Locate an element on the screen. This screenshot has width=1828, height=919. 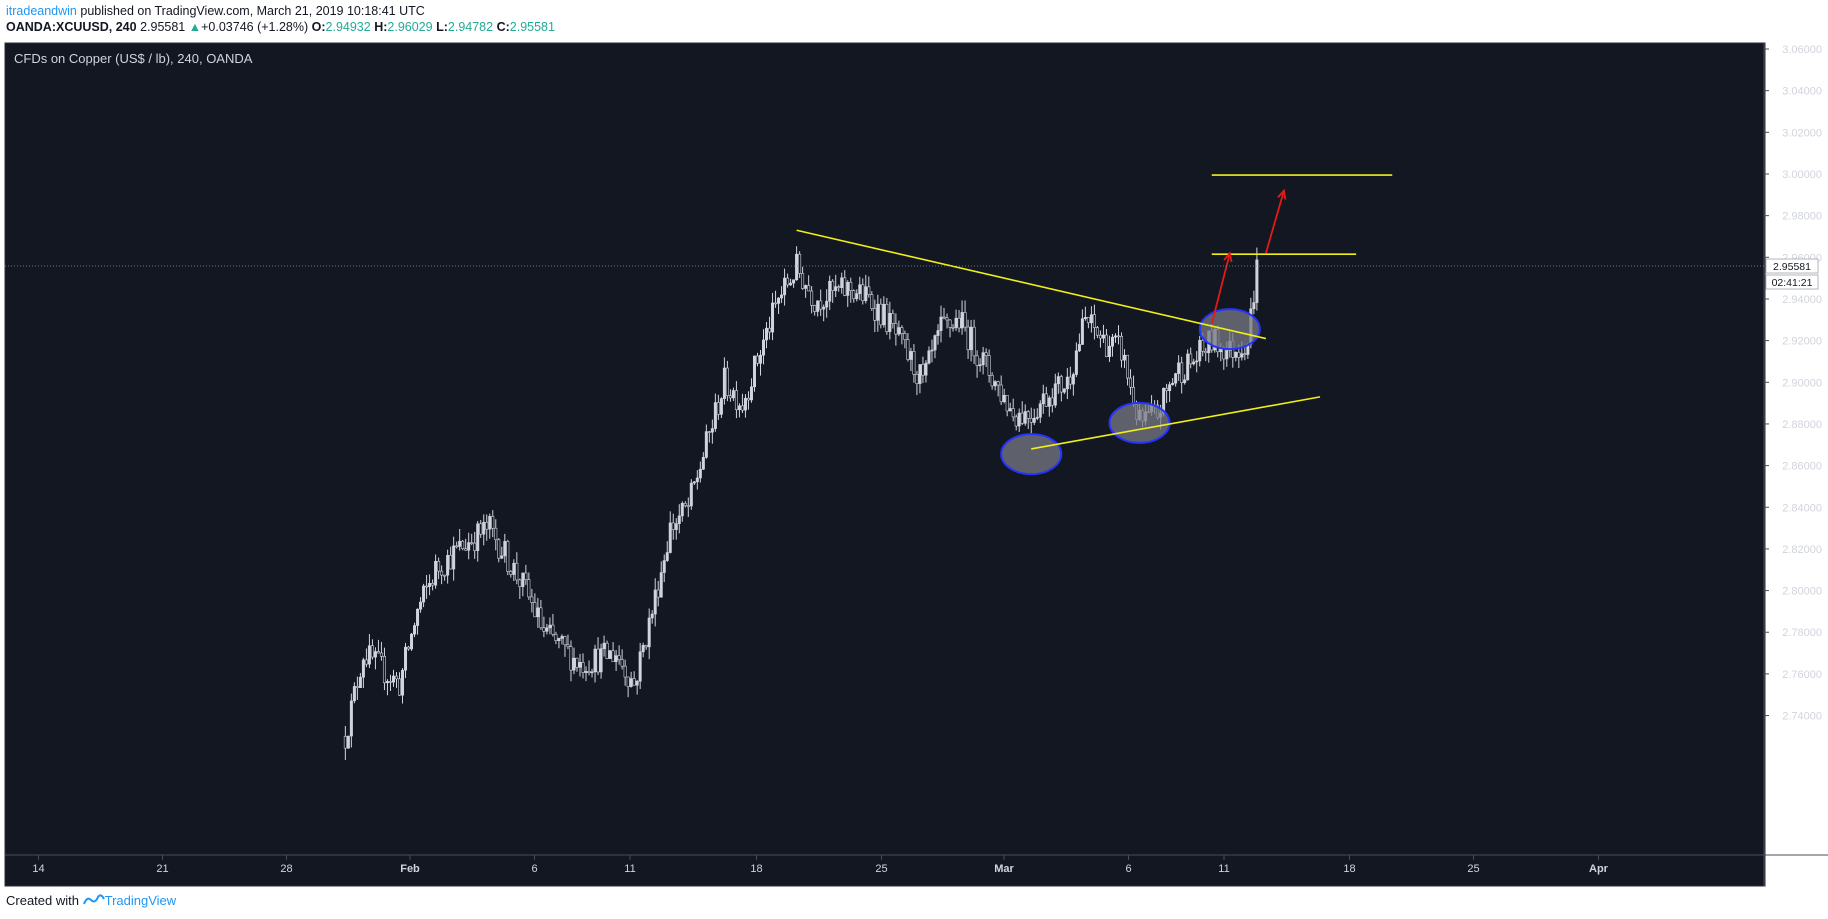
open-label: O: is located at coordinates (318, 27).